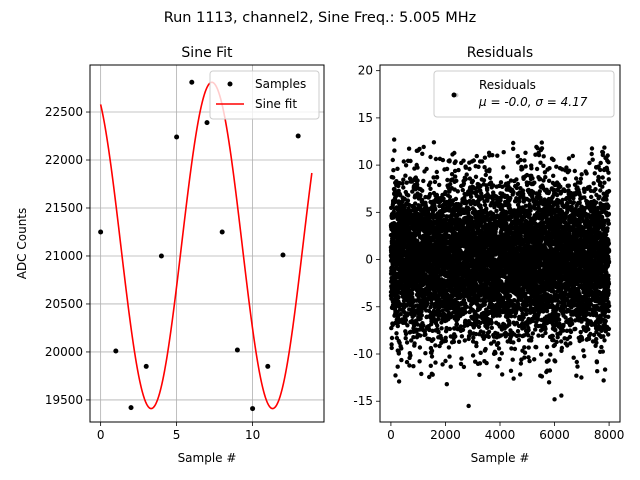 The height and width of the screenshot is (480, 640). I want to click on sine-fit-y-tick-label: 22000, so click(64, 160).